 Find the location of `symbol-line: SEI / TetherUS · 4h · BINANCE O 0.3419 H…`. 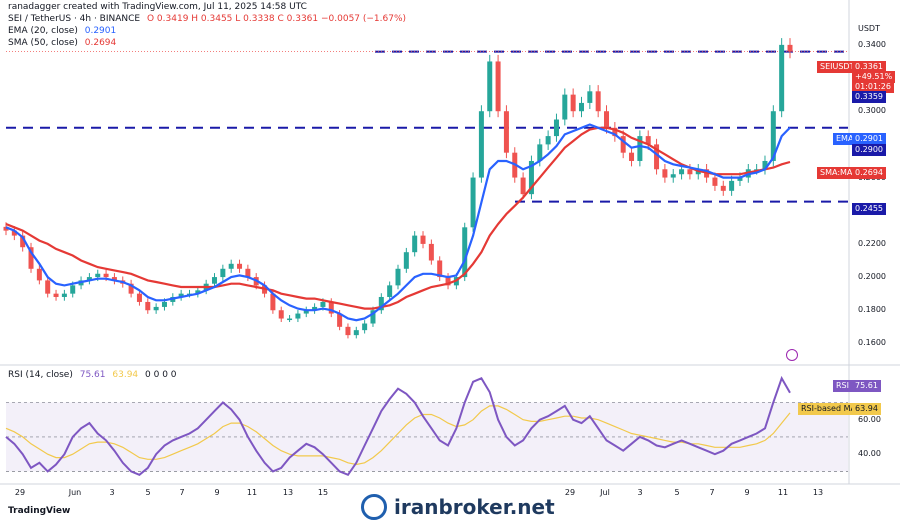

symbol-line: SEI / TetherUS · 4h · BINANCE O 0.3419 H… is located at coordinates (209, 19).